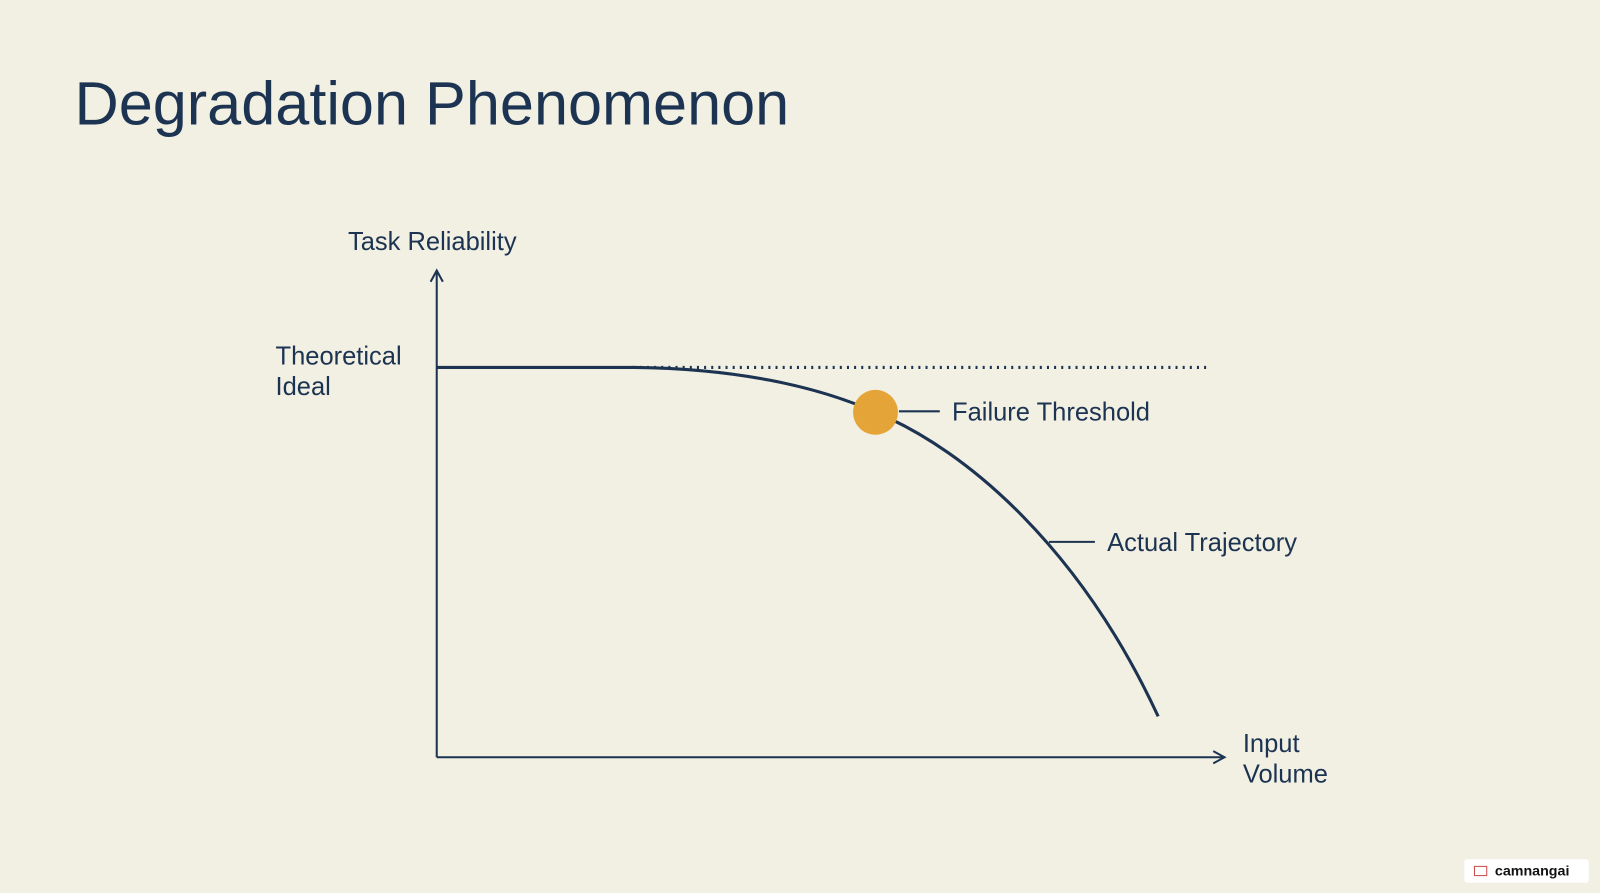  I want to click on failure-point, so click(875, 412).